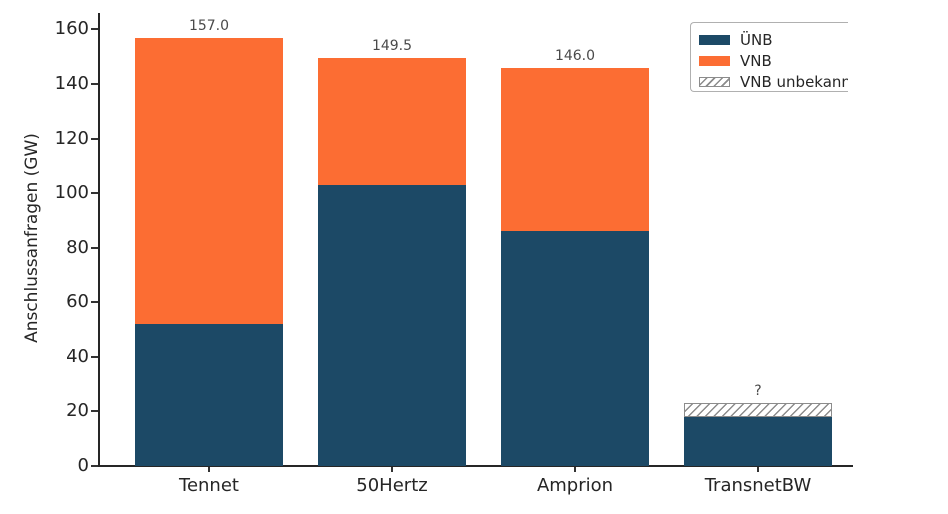  I want to click on y-tick-label: 120, so click(71, 138).